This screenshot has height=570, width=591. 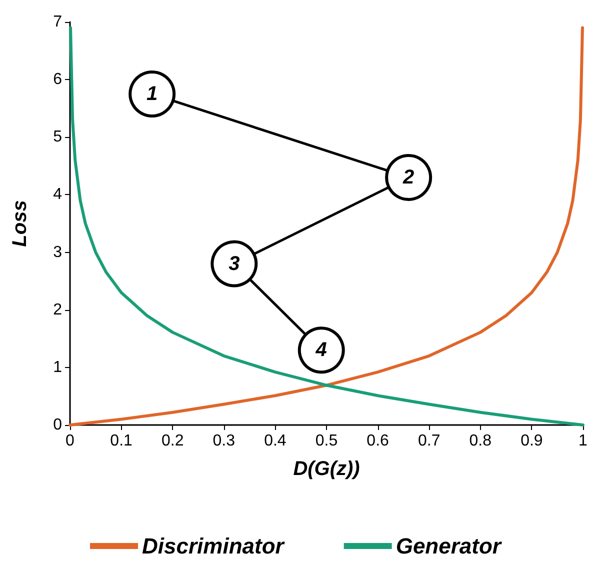 I want to click on y-tick-label: 3, so click(x=57, y=252).